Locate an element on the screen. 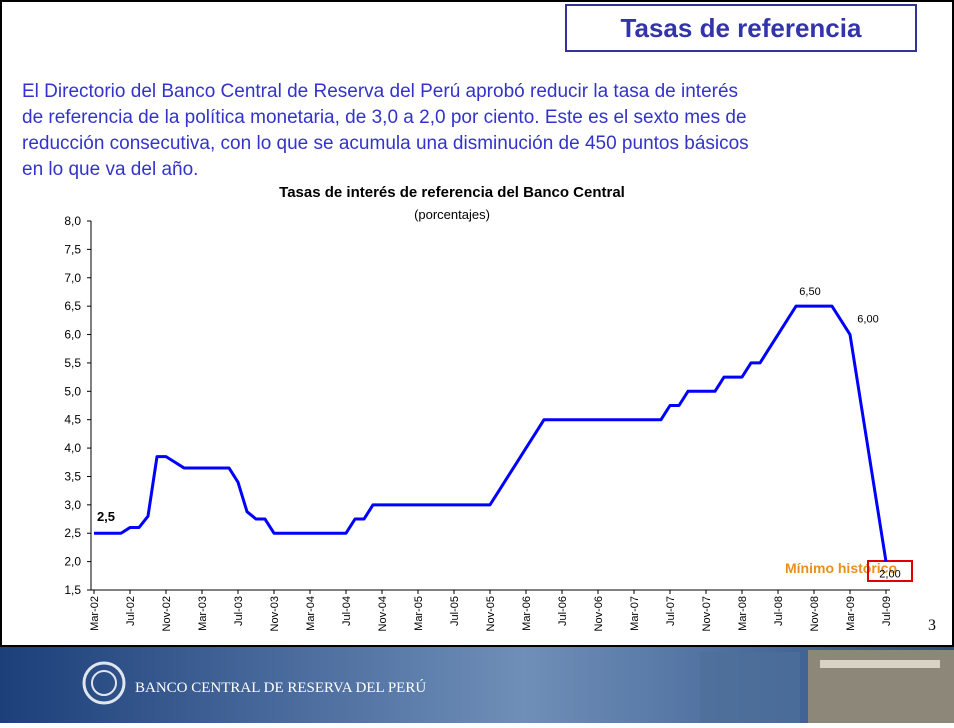 This screenshot has height=728, width=954. data-label: 2,00 is located at coordinates (889, 575).